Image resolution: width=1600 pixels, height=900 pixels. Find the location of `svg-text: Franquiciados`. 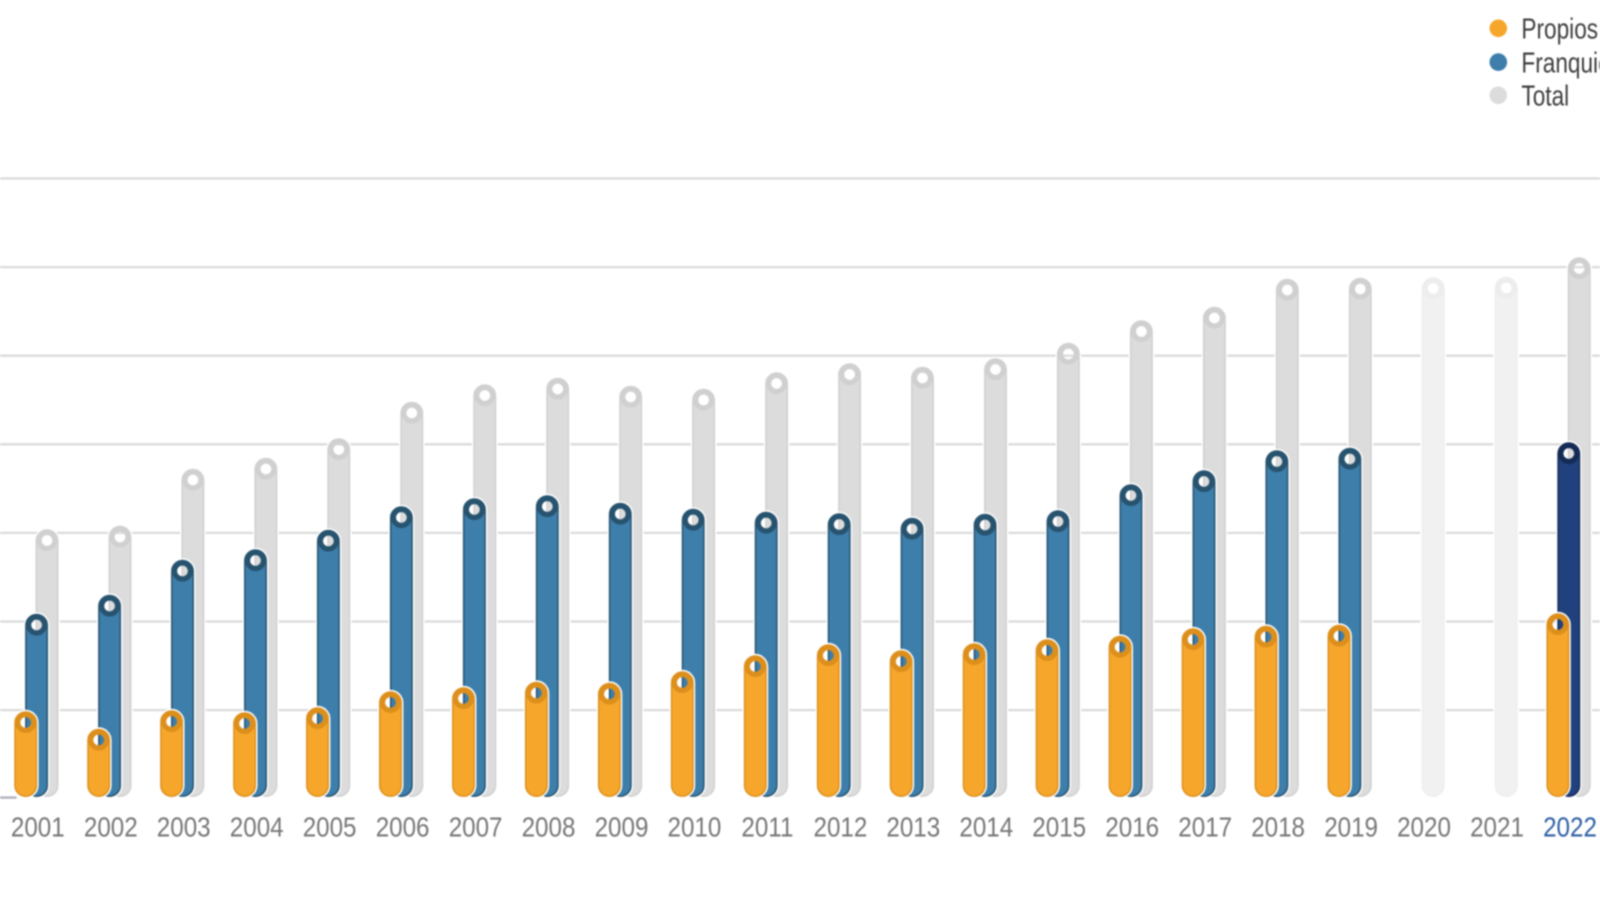

svg-text: Franquiciados is located at coordinates (1560, 62).